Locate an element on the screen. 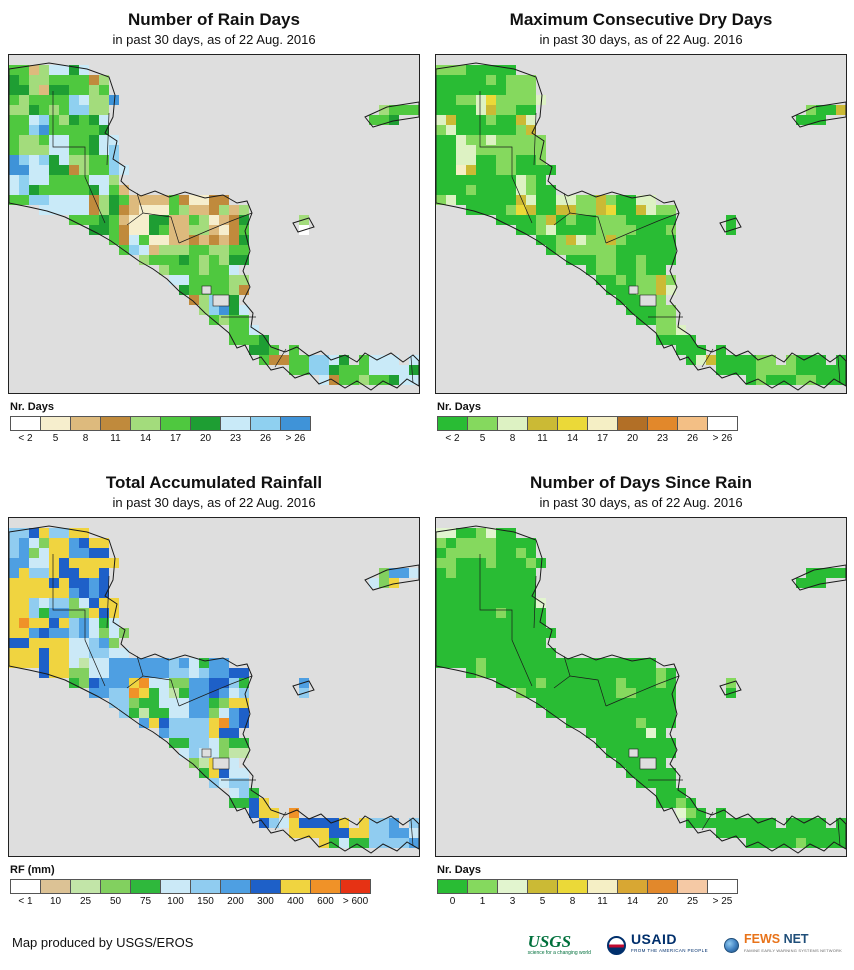 The height and width of the screenshot is (970, 854). legend-item: 200 is located at coordinates (235, 893).